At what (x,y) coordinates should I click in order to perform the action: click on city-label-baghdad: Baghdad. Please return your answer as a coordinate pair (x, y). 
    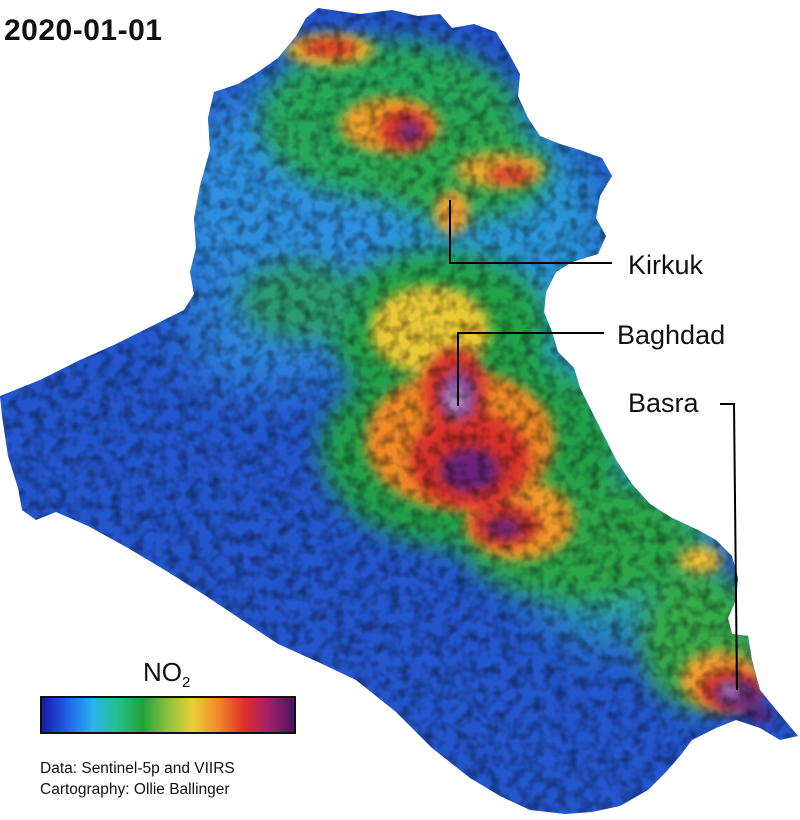
    Looking at the image, I should click on (671, 335).